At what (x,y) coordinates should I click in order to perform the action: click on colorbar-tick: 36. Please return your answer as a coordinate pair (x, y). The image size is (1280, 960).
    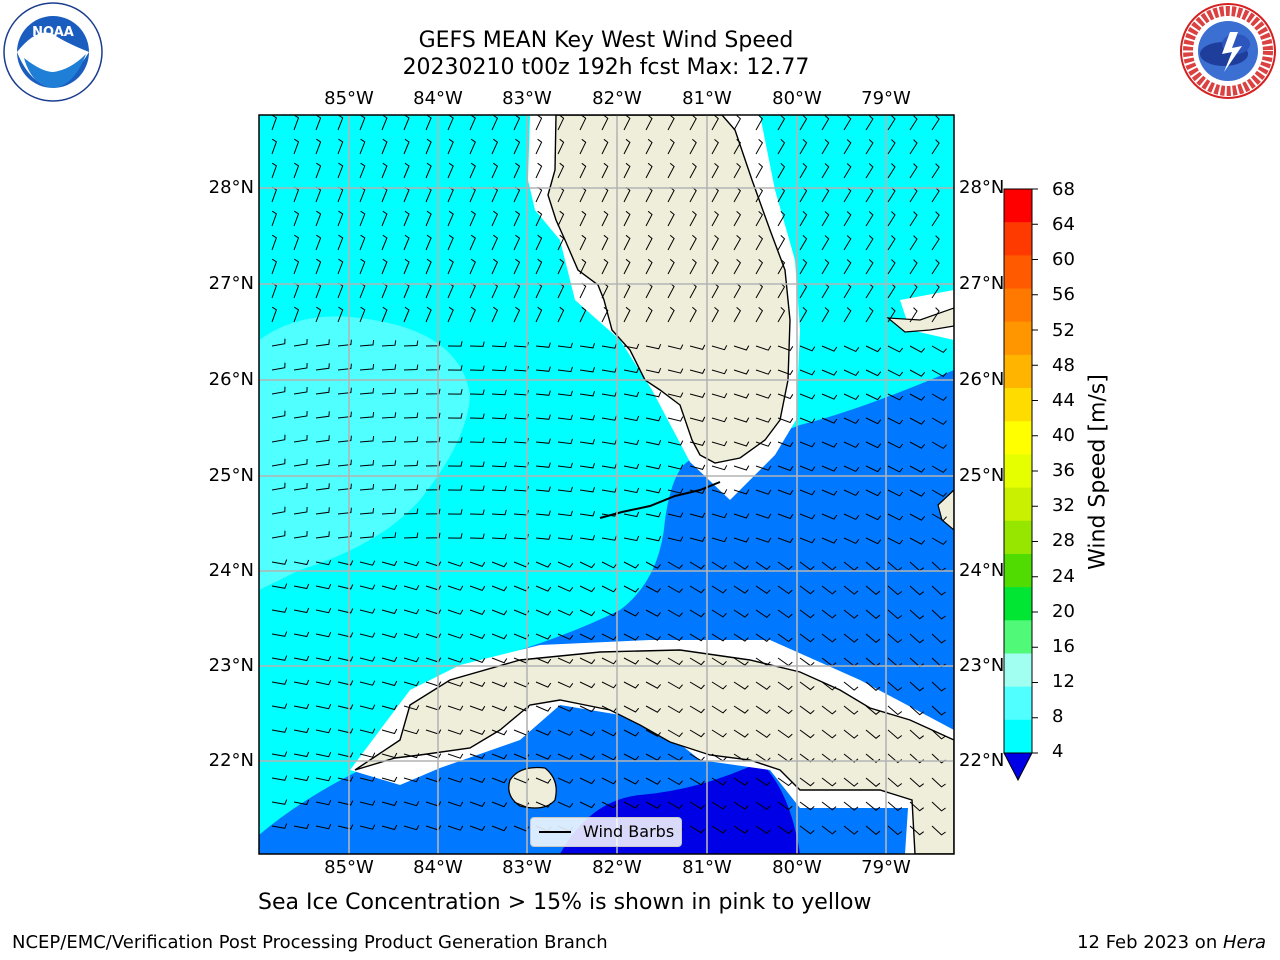
    Looking at the image, I should click on (1063, 470).